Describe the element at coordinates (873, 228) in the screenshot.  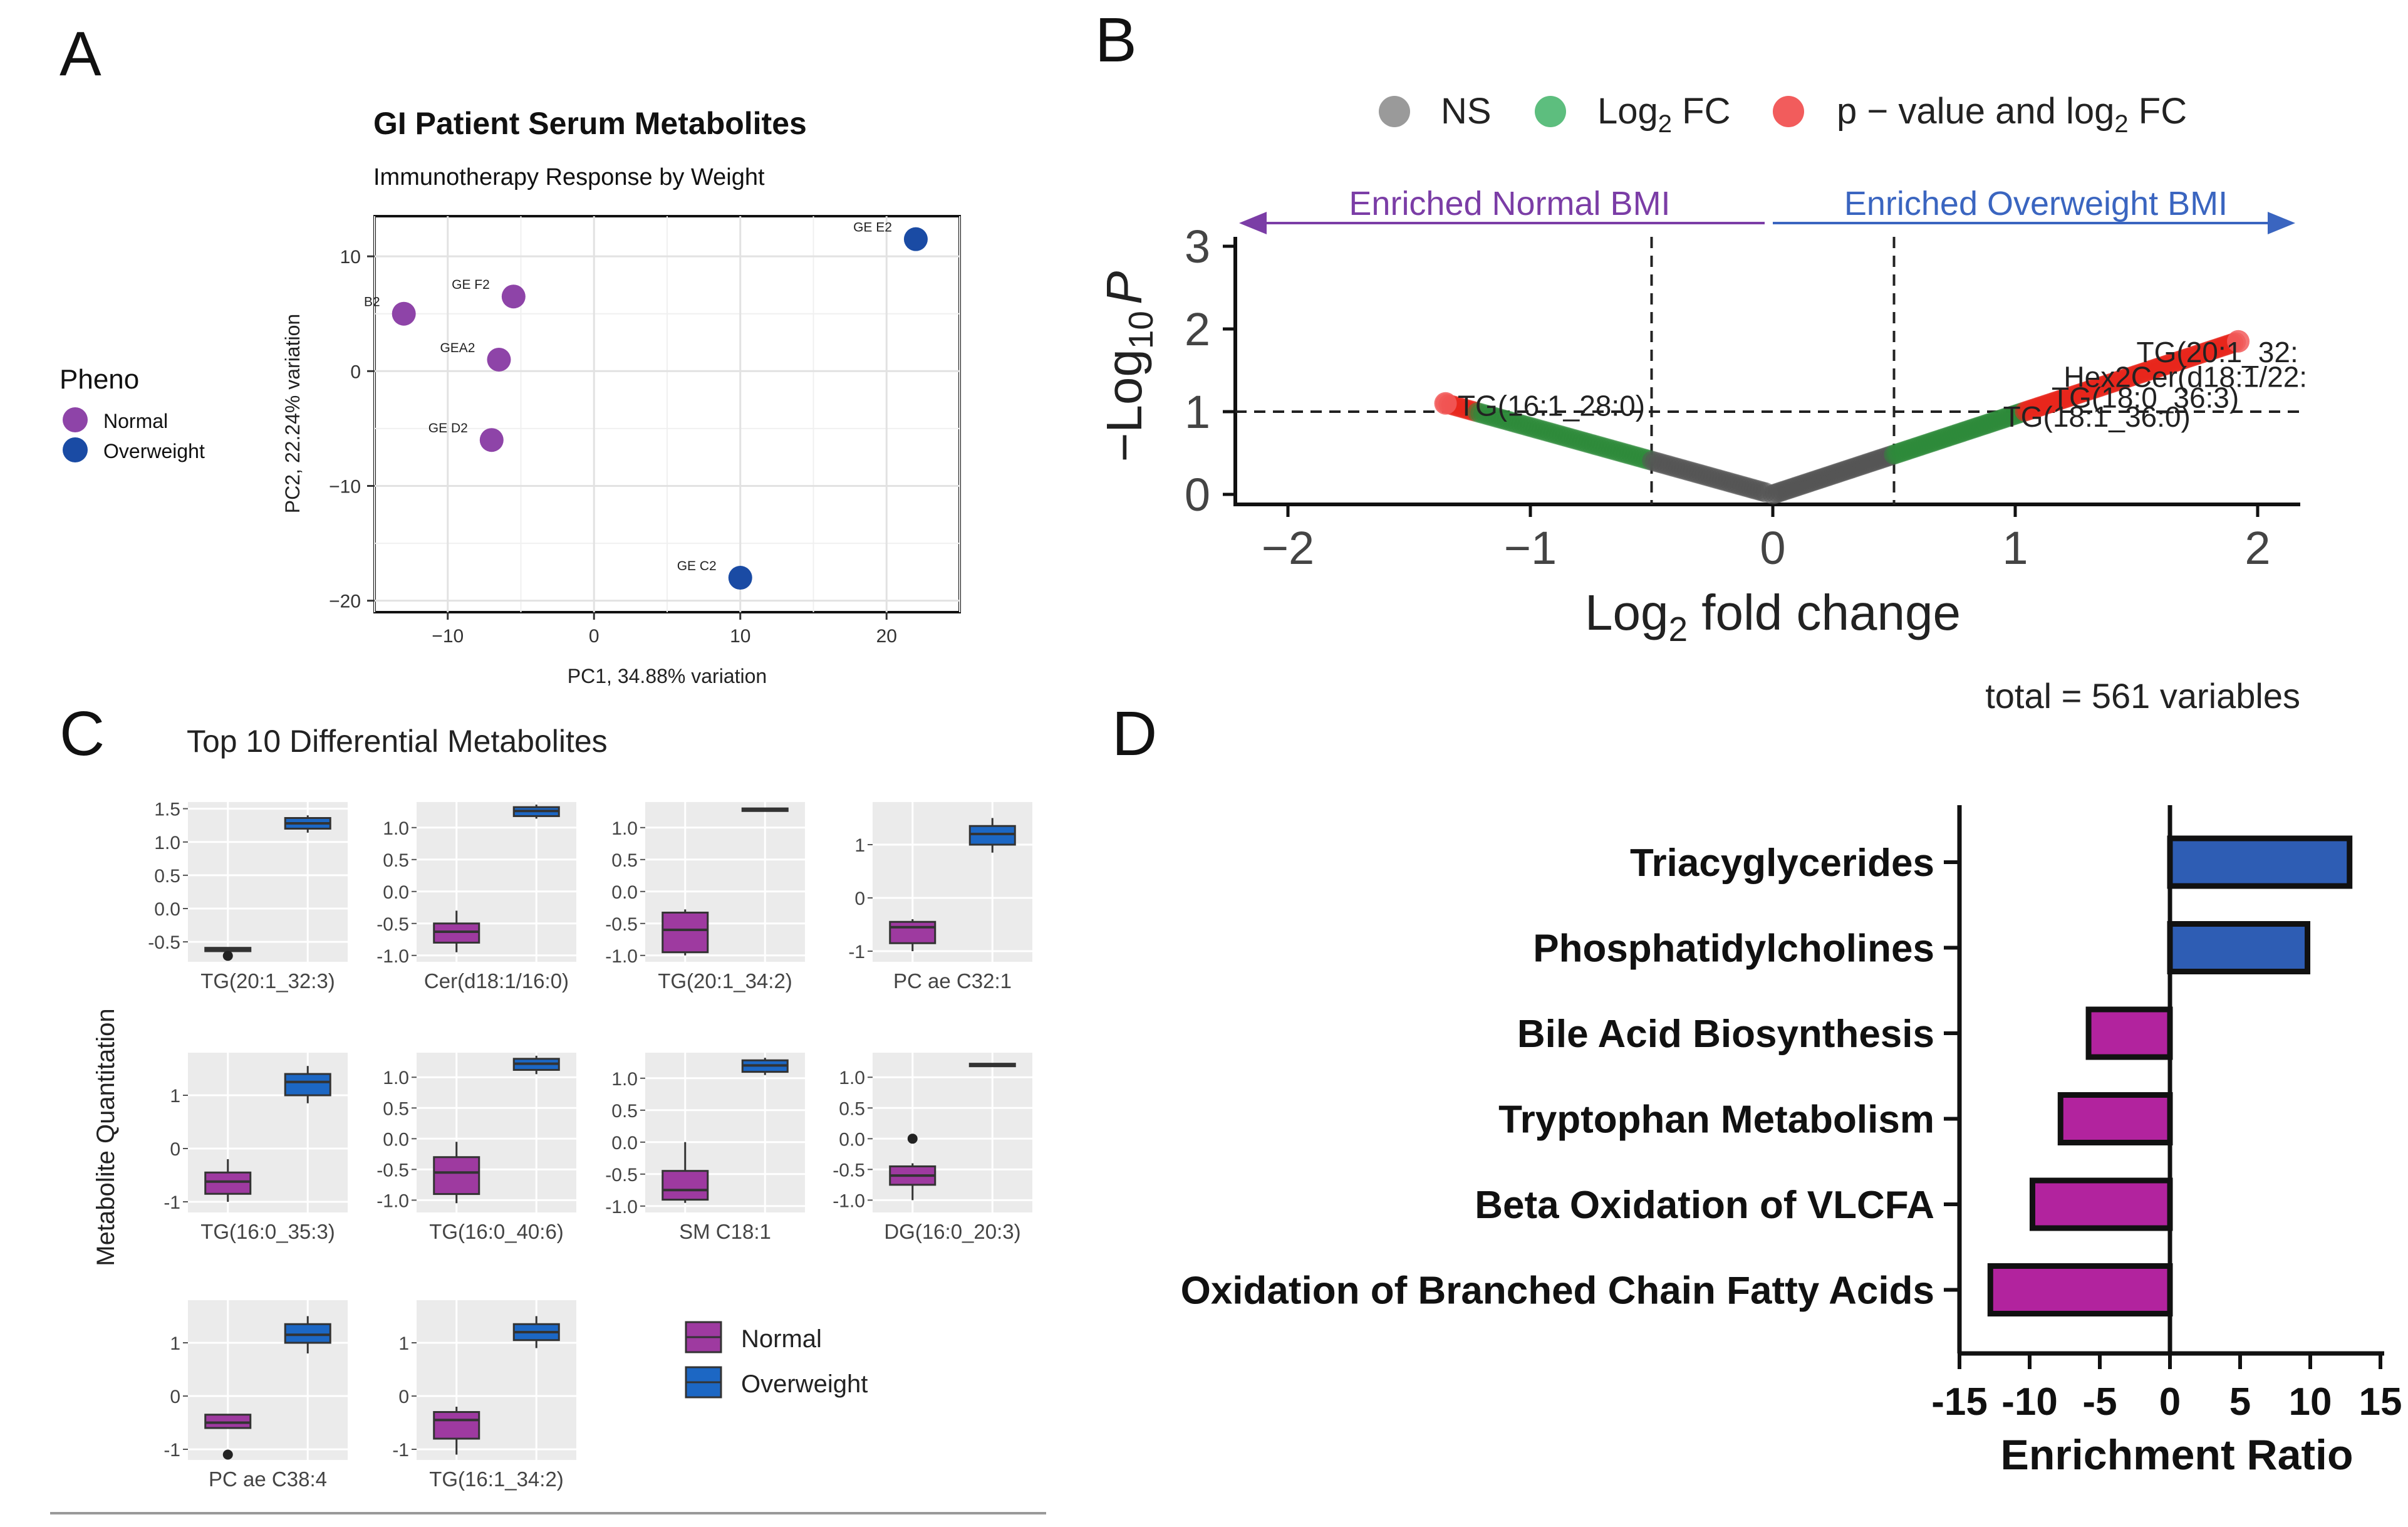
I see `pca-point-label: GE E2` at that location.